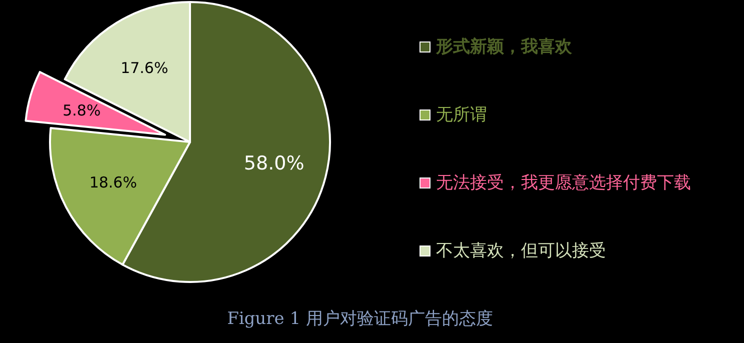 Image resolution: width=744 pixels, height=343 pixels. What do you see at coordinates (81, 111) in the screenshot?
I see `data-label: 5.8%` at bounding box center [81, 111].